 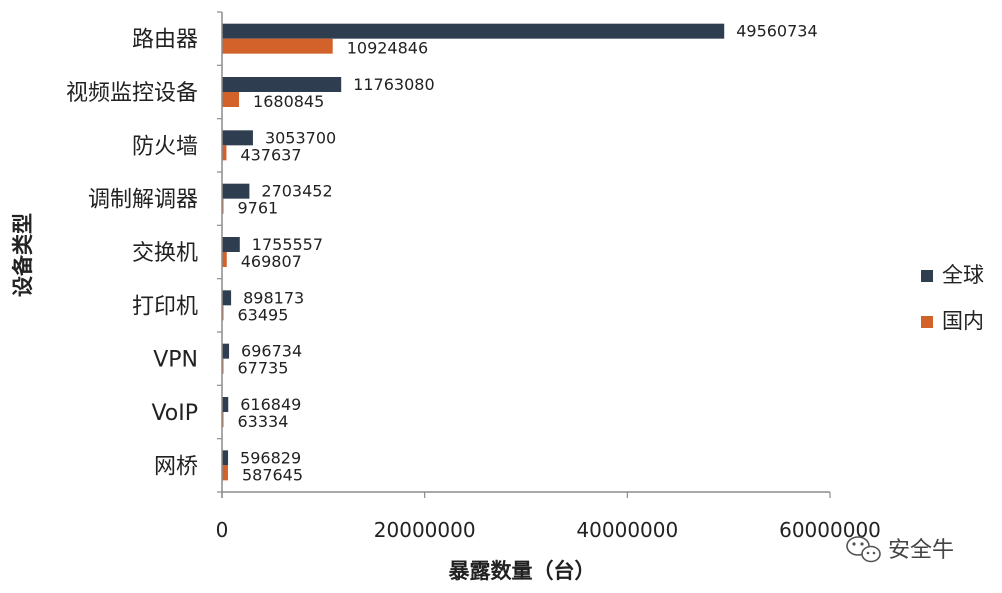 I want to click on data-label: 63495, so click(x=263, y=314).